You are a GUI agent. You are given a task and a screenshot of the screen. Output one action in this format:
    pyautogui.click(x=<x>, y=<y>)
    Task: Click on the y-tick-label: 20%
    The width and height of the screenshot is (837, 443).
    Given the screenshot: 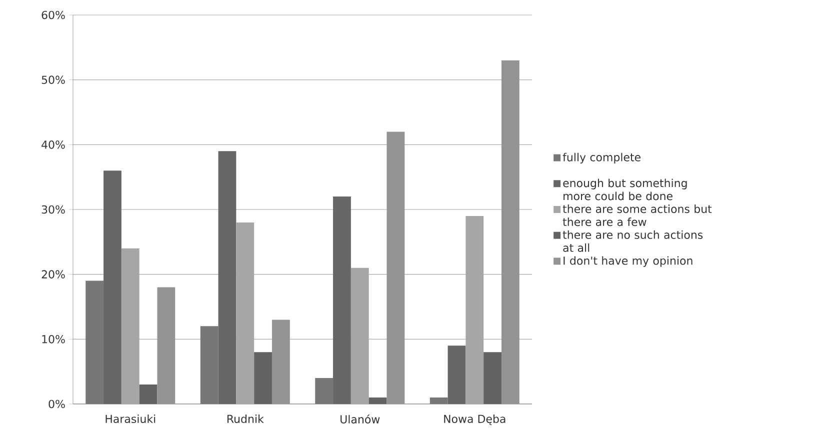 What is the action you would take?
    pyautogui.click(x=53, y=274)
    